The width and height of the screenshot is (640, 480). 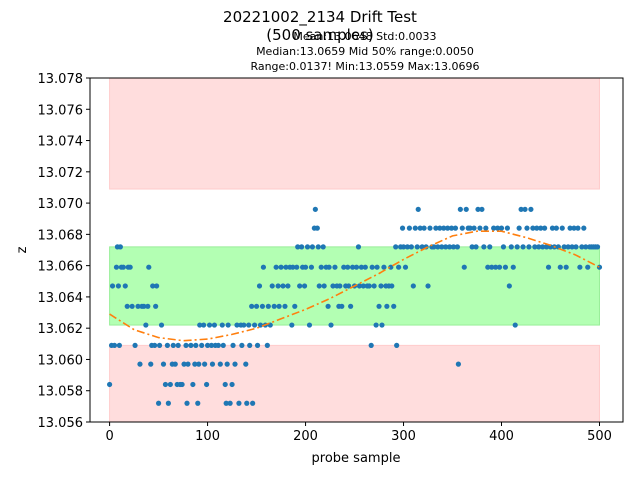 I want to click on y-tick-label: 13.056, so click(x=61, y=423).